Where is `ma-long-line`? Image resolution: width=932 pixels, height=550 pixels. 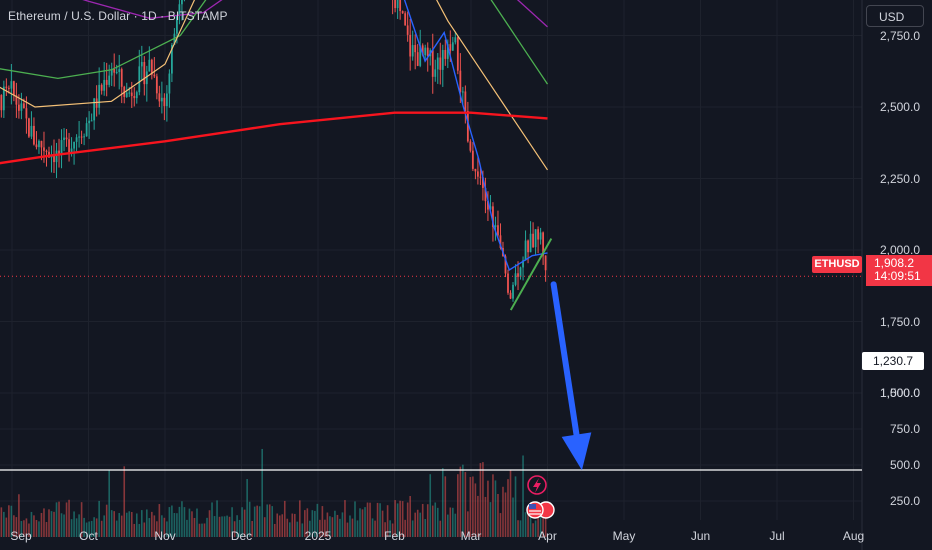
ma-long-line is located at coordinates (274, 42).